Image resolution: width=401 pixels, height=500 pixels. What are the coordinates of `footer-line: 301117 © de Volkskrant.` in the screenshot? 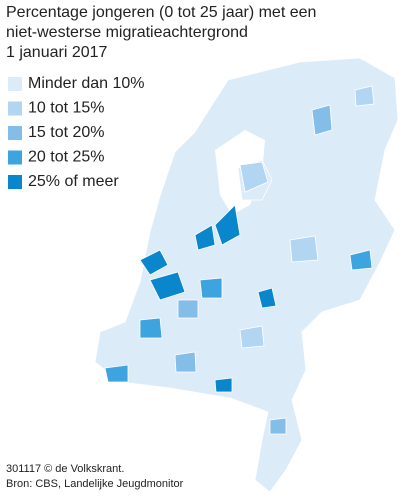 It's located at (65, 469).